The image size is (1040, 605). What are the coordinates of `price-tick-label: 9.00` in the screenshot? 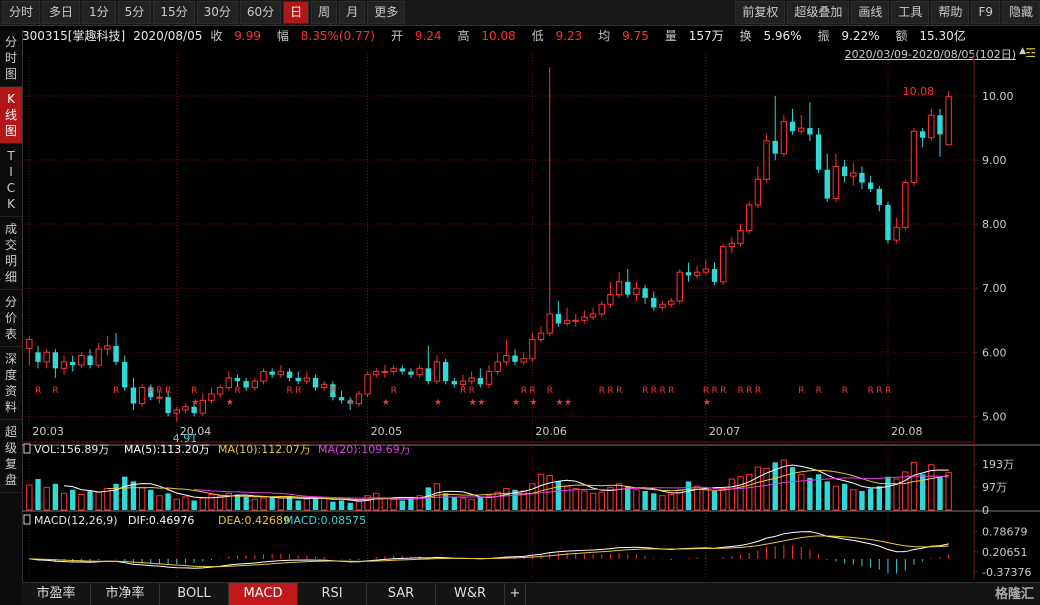 It's located at (994, 160).